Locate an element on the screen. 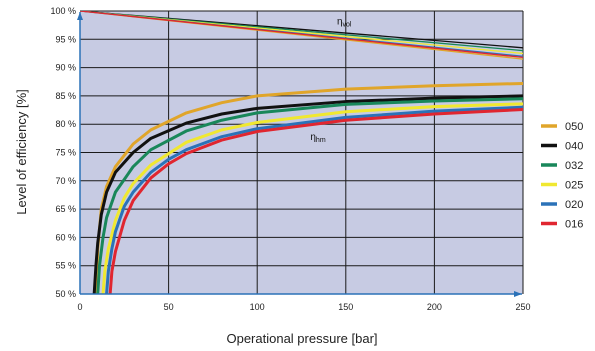 The width and height of the screenshot is (595, 351). y-tick-label-10: 100 % is located at coordinates (63, 11).